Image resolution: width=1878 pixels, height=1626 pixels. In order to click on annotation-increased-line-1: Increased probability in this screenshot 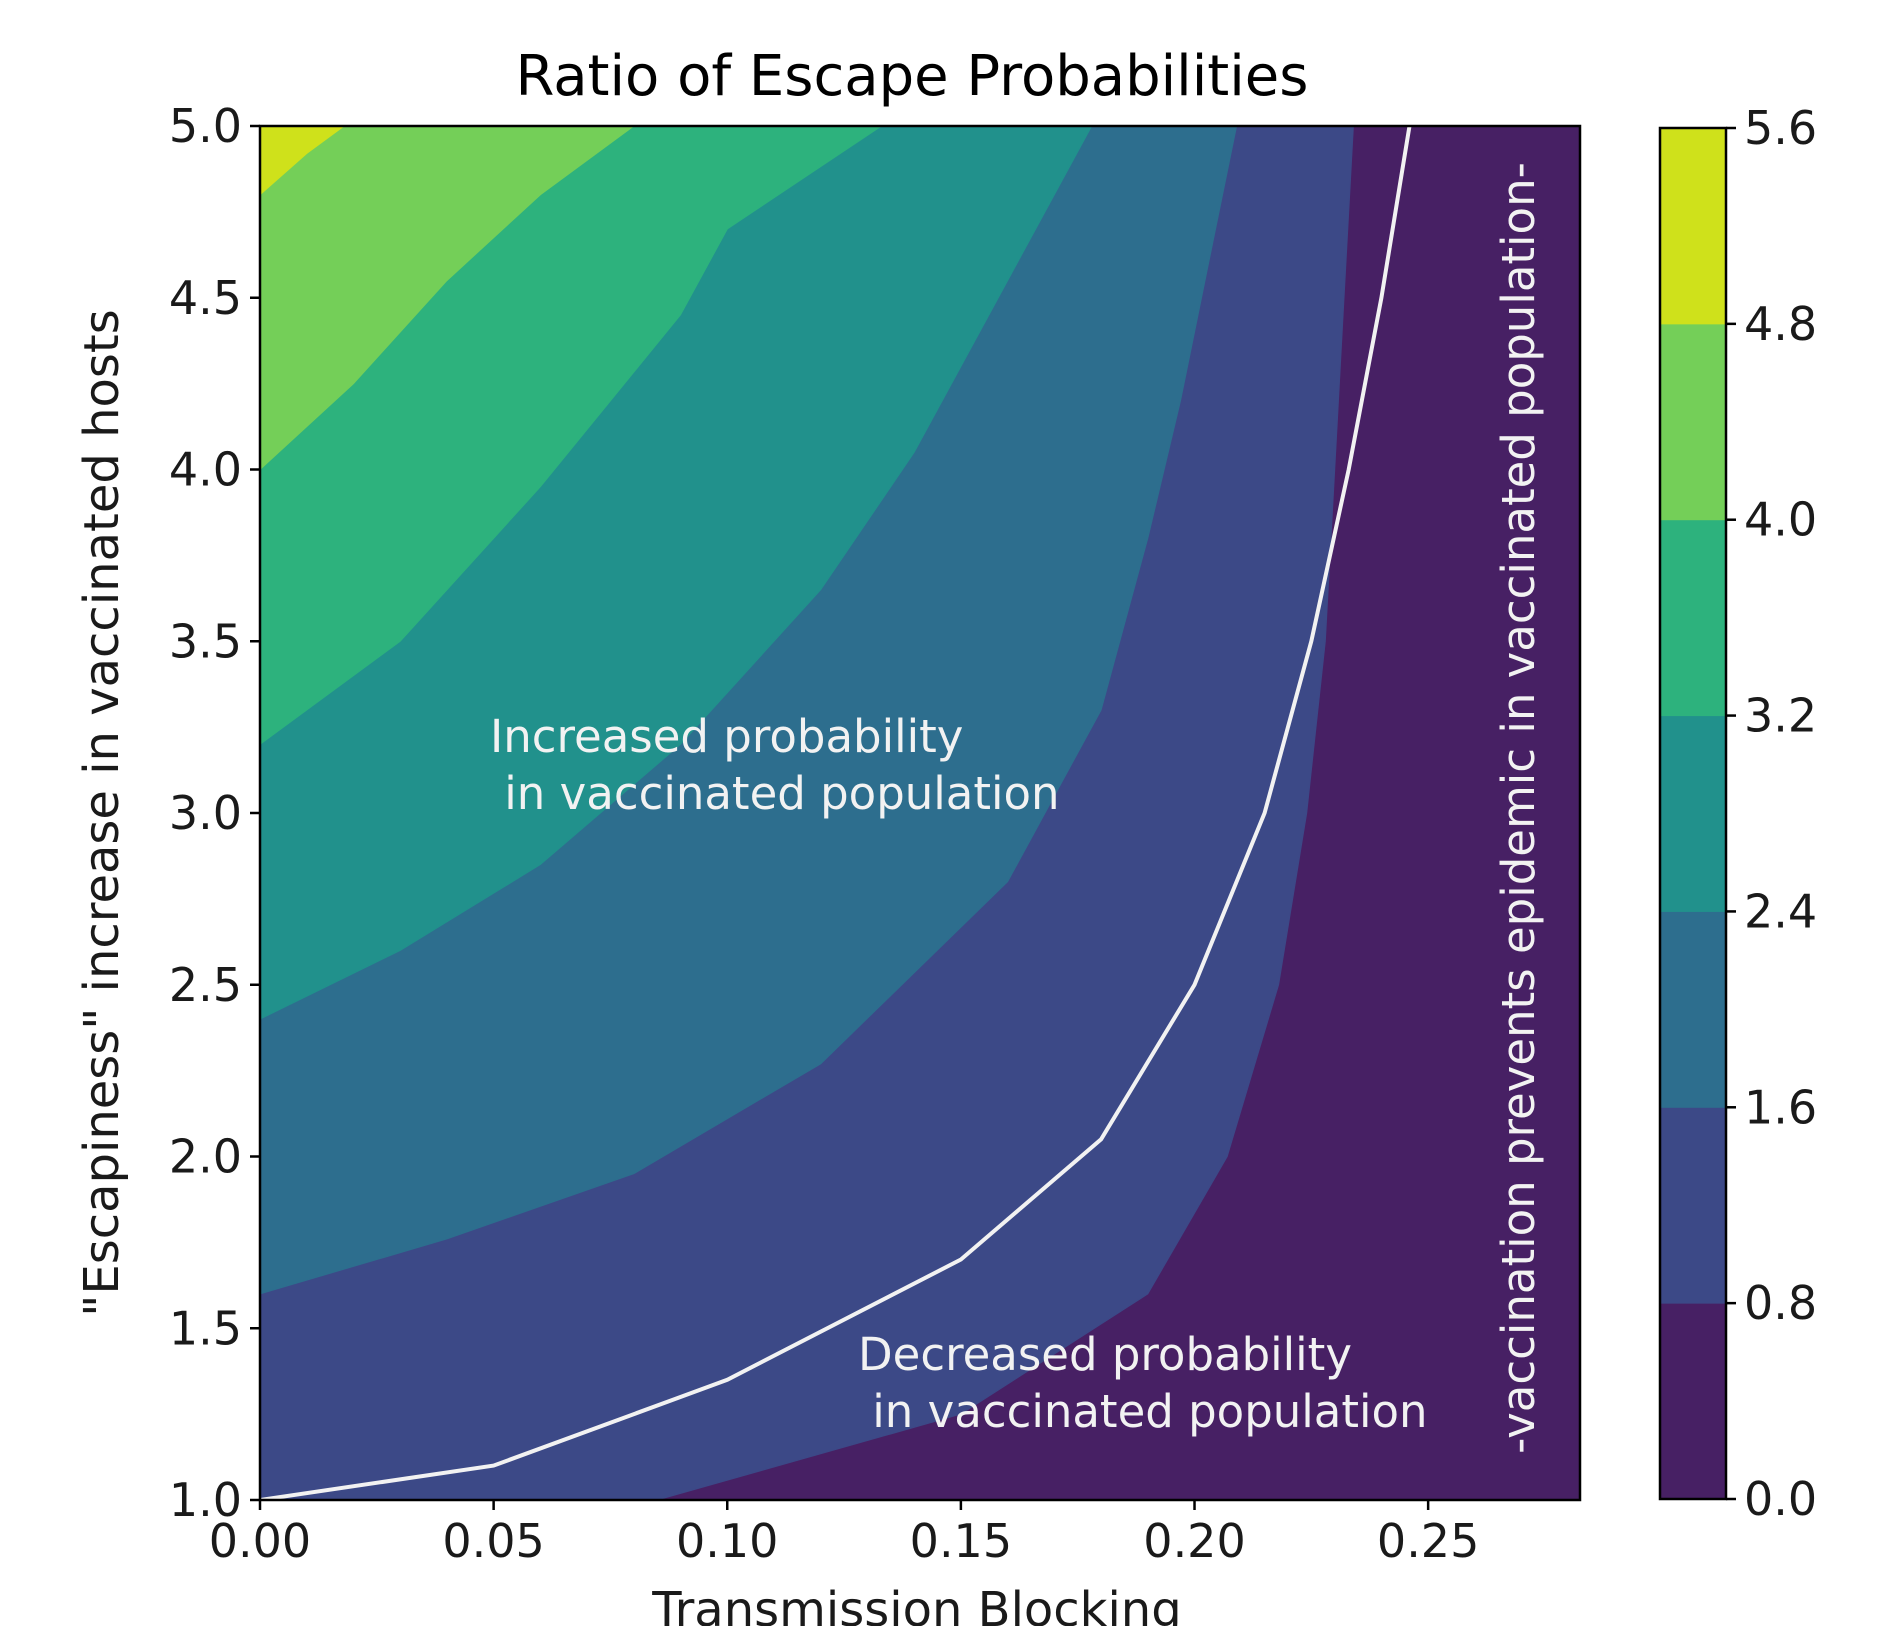, I will do `click(726, 736)`.